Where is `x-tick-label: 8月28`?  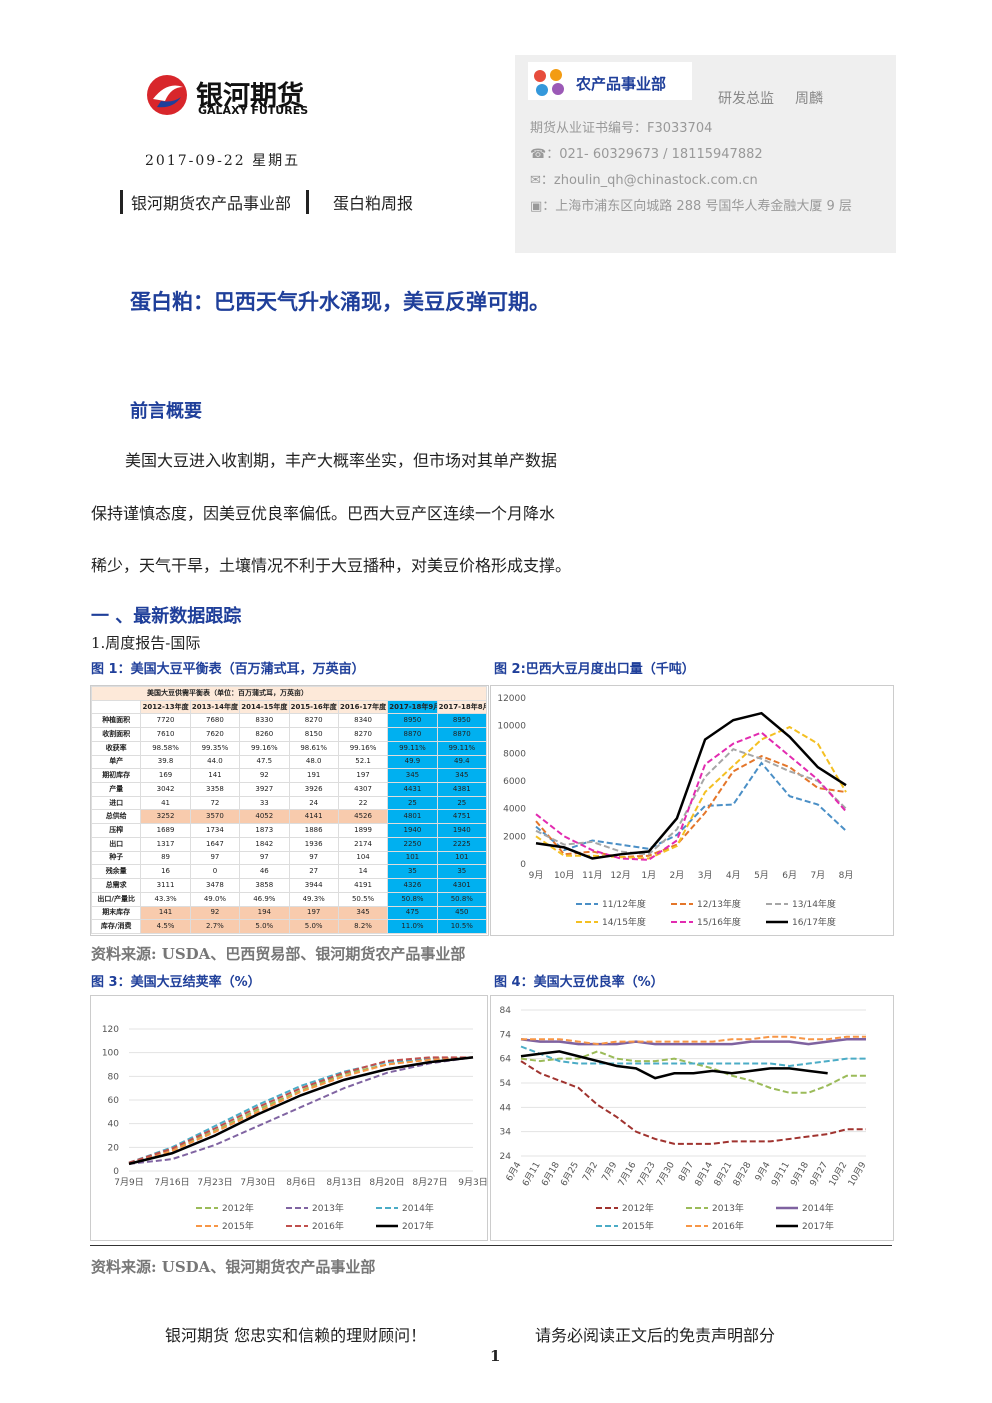 x-tick-label: 8月28 is located at coordinates (742, 1174).